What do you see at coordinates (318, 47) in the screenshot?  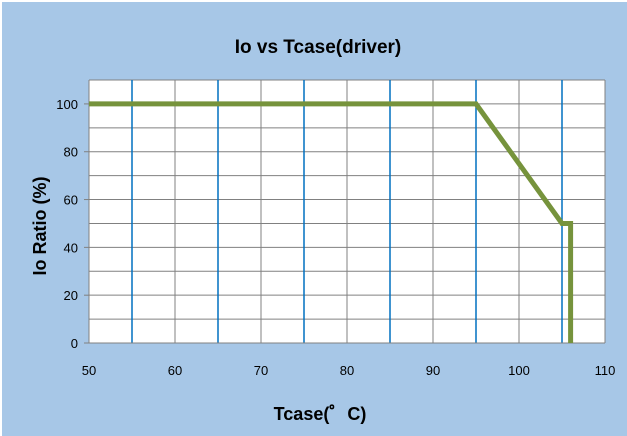 I see `chart-title: Io vs Tcase(driver)` at bounding box center [318, 47].